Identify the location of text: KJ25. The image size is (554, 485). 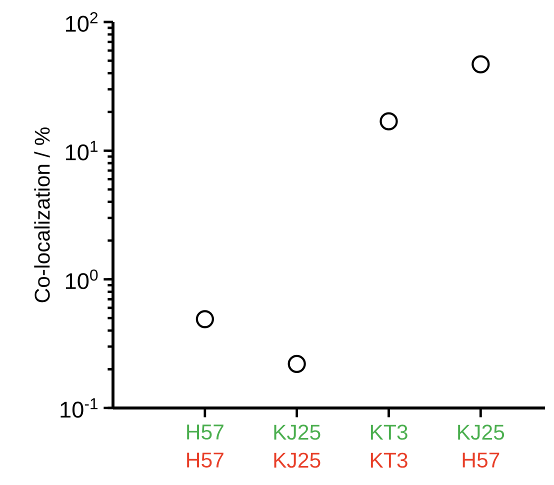
(297, 460).